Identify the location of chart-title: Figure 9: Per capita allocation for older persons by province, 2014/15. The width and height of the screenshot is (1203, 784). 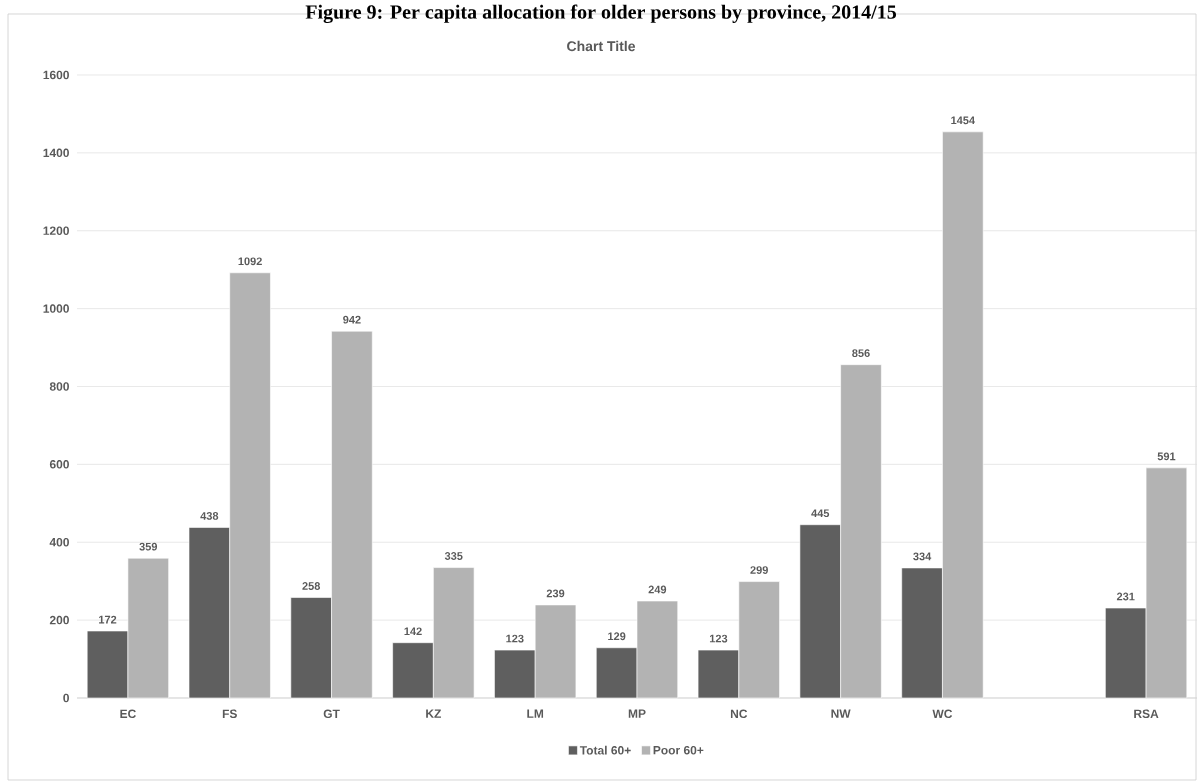
(601, 14).